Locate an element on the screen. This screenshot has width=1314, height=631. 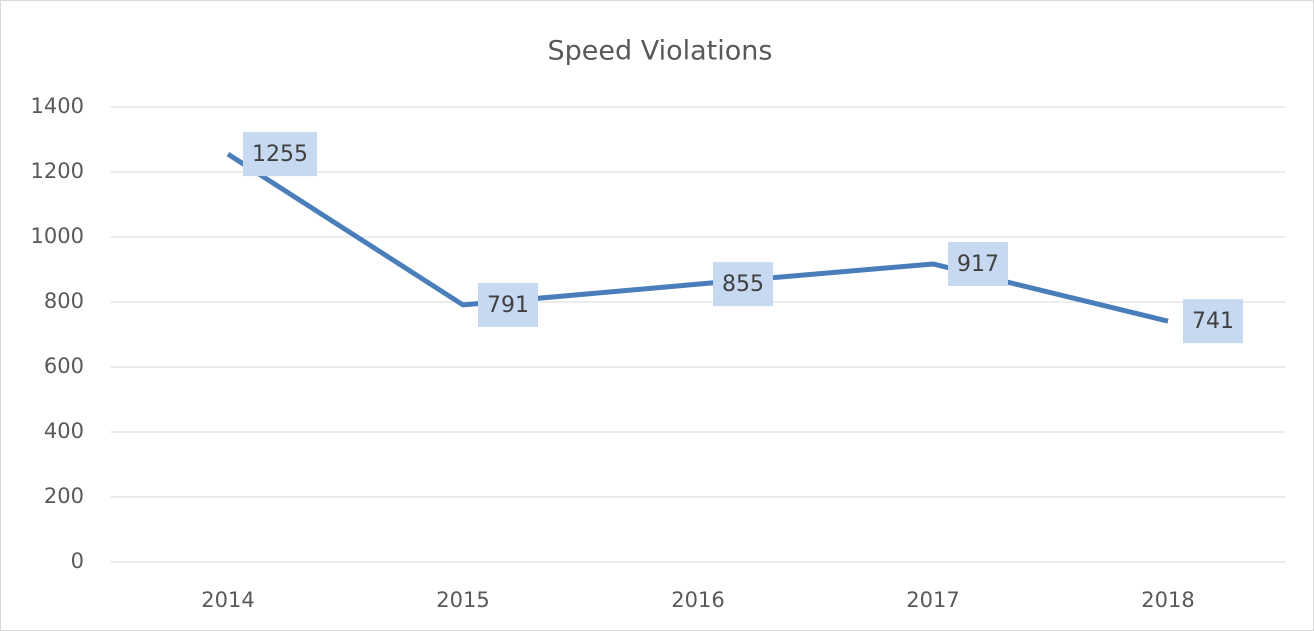
y-tick-label: 0 is located at coordinates (77, 561).